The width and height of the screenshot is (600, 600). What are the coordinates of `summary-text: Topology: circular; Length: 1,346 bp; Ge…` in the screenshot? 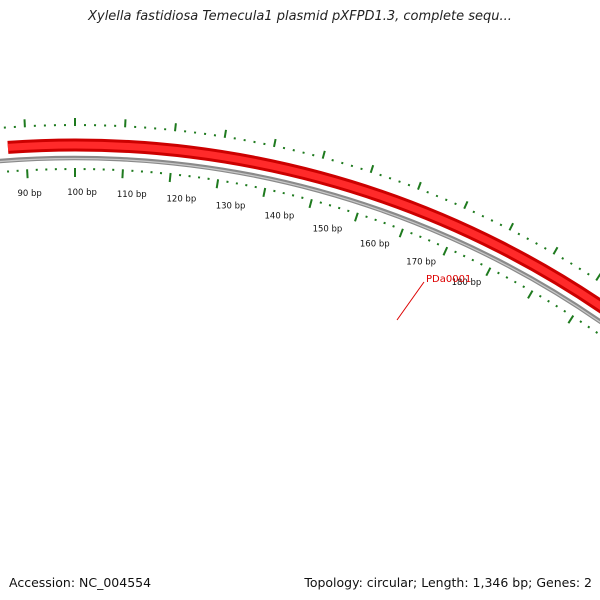 It's located at (448, 582).